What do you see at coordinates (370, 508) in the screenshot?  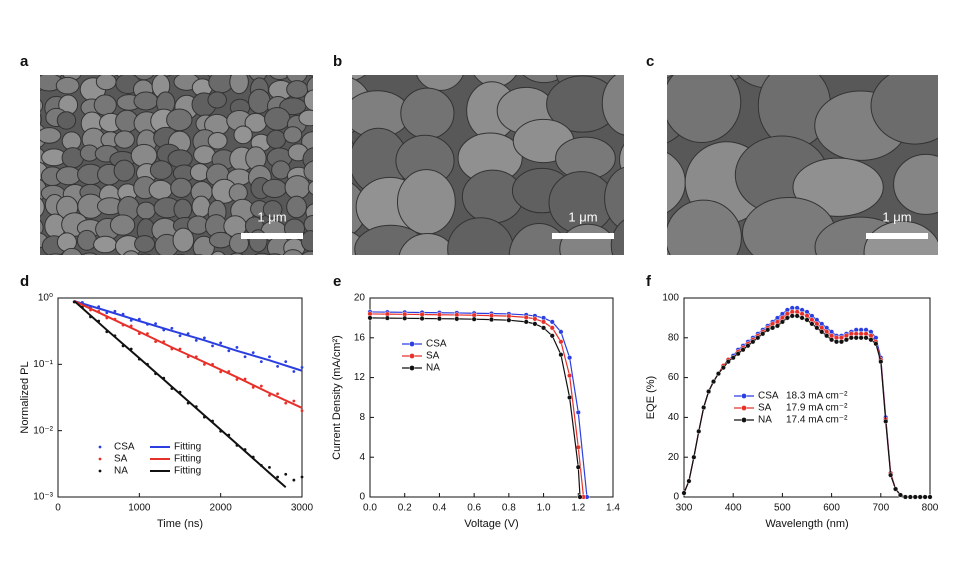 I see `x-tick-label: 0.0` at bounding box center [370, 508].